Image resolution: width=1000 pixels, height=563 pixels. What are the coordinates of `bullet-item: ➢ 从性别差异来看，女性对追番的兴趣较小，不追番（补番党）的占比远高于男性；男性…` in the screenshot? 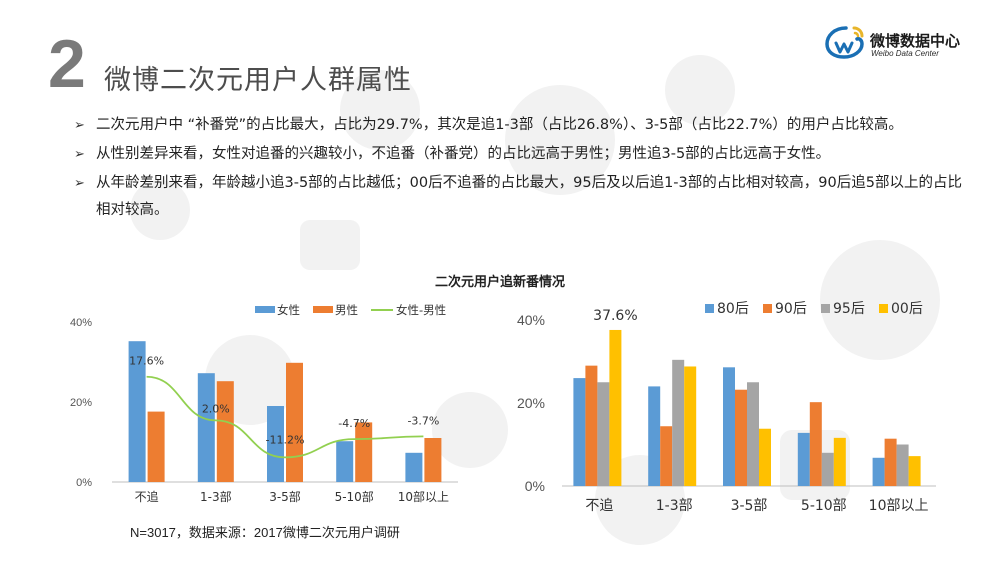 It's located at (517, 154).